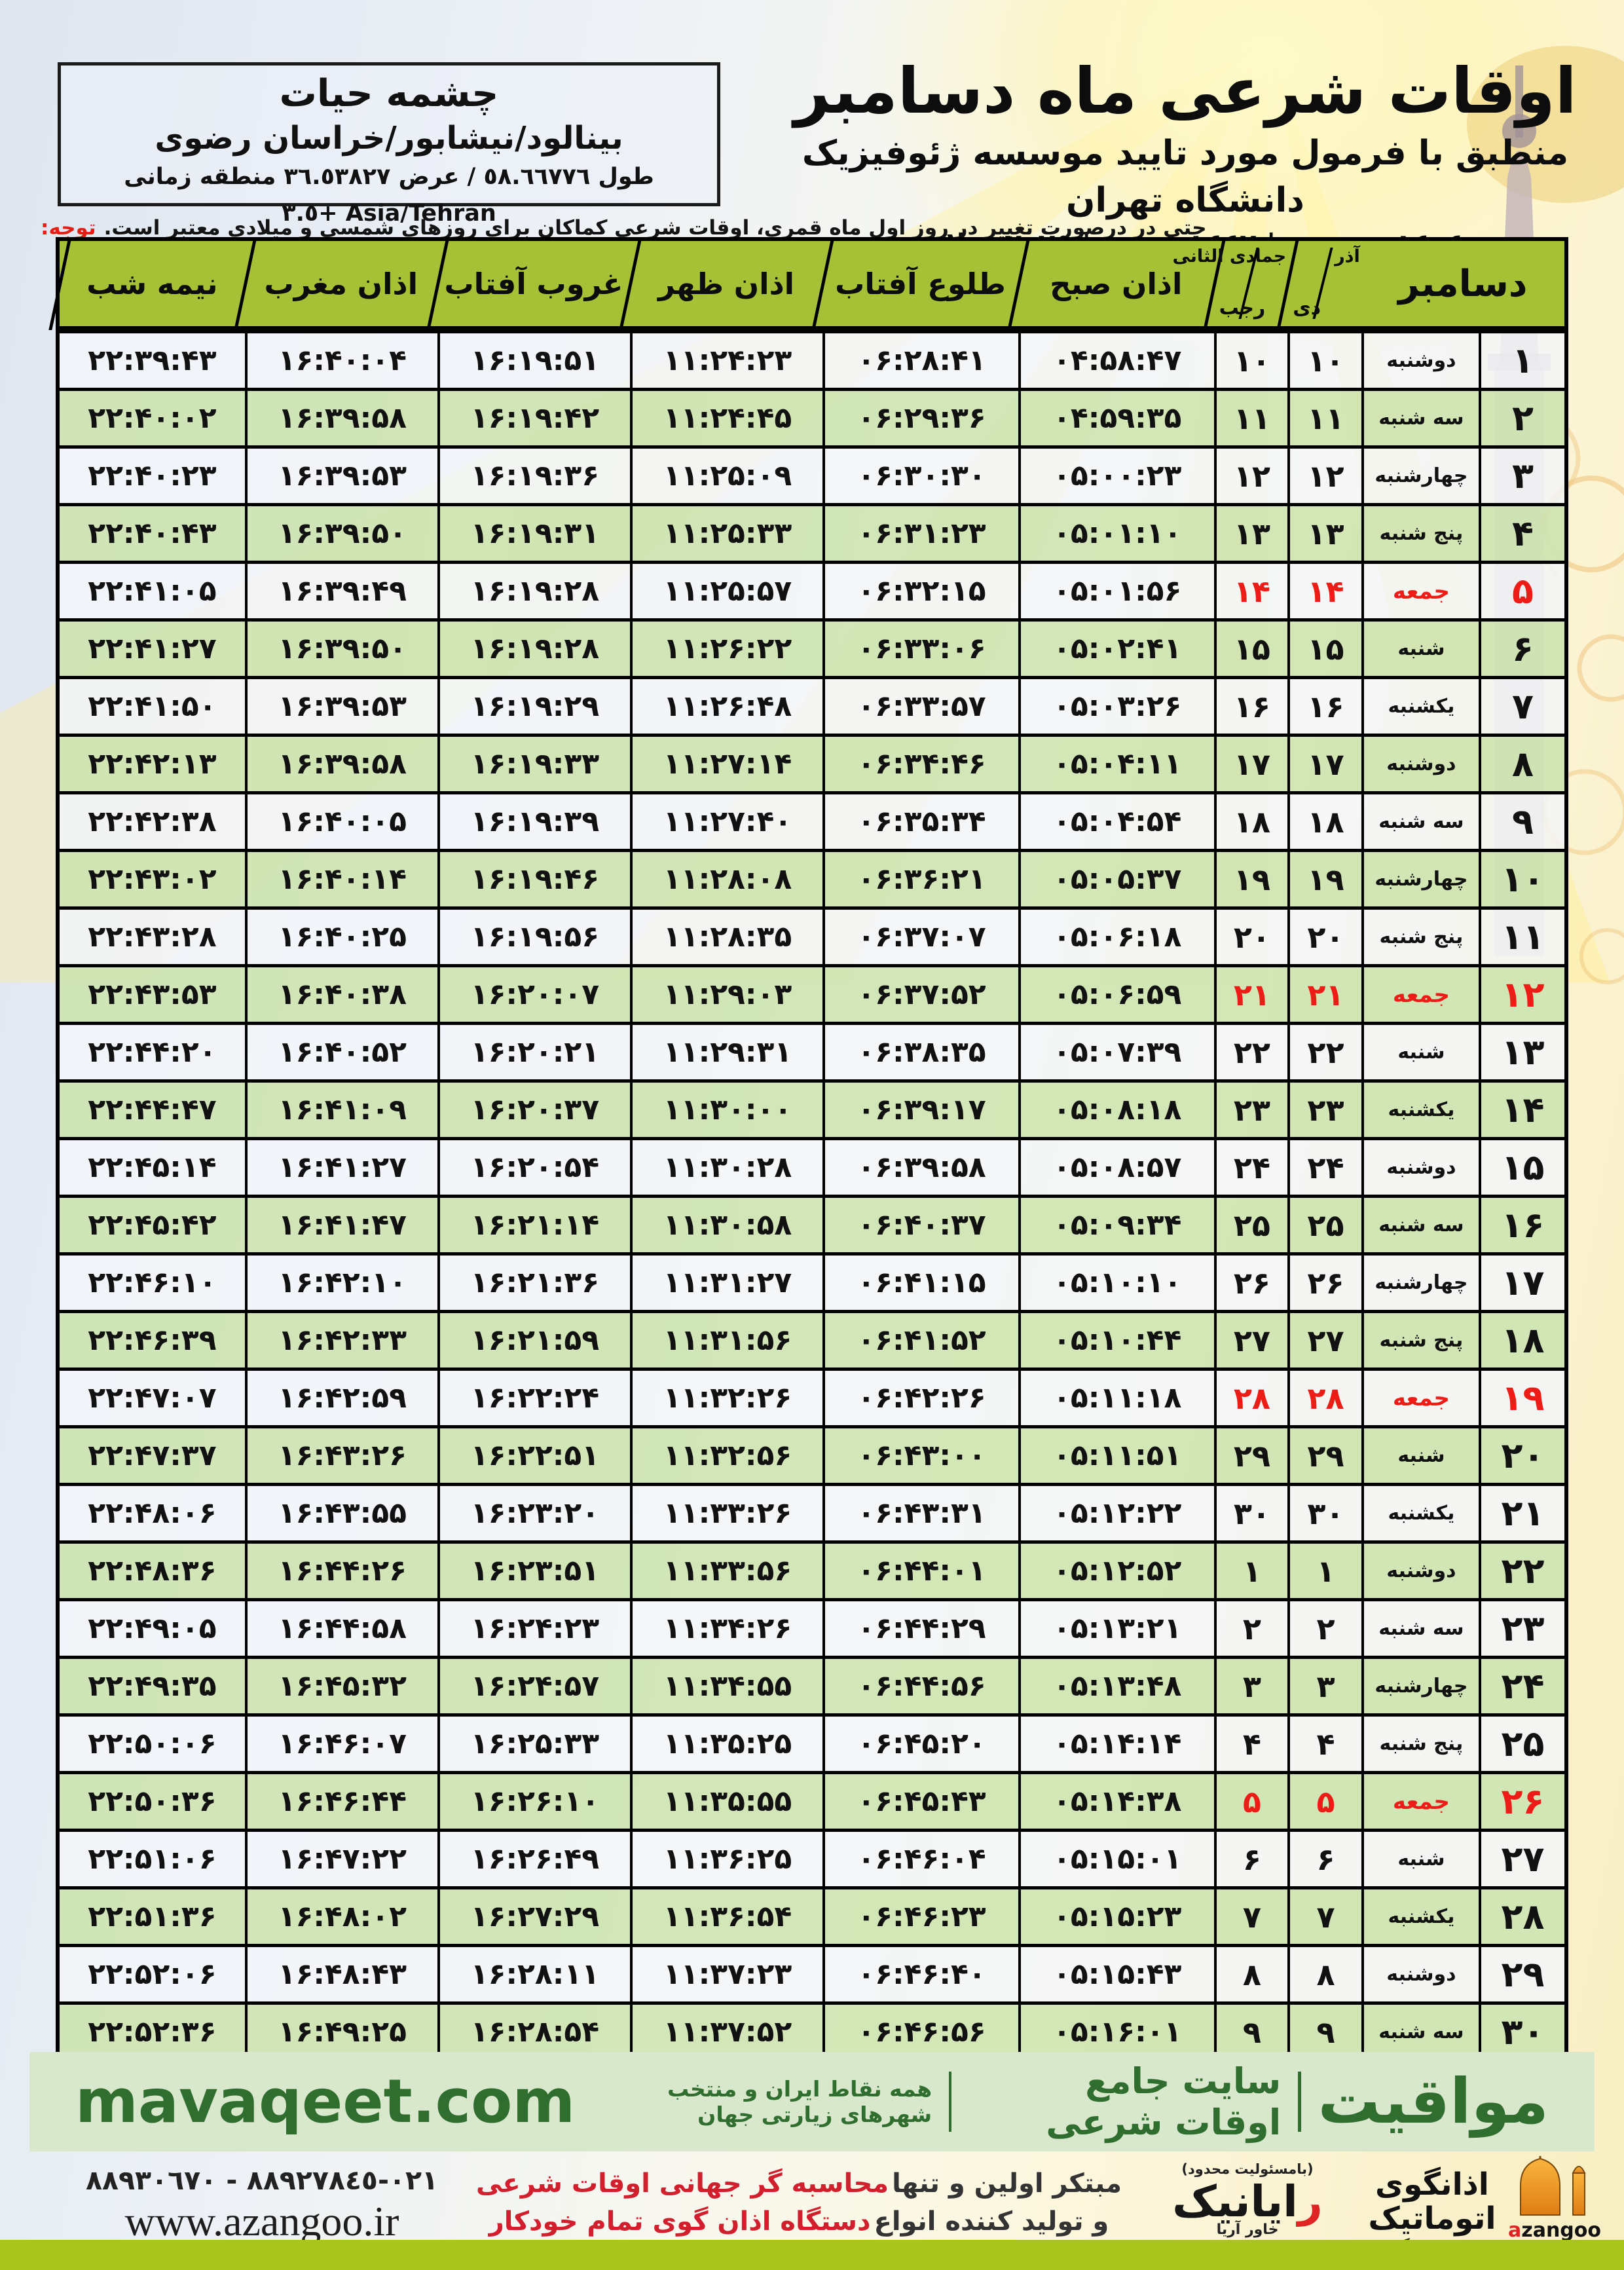  I want to click on gregorian-day-cell: ۱۵, so click(1521, 1167).